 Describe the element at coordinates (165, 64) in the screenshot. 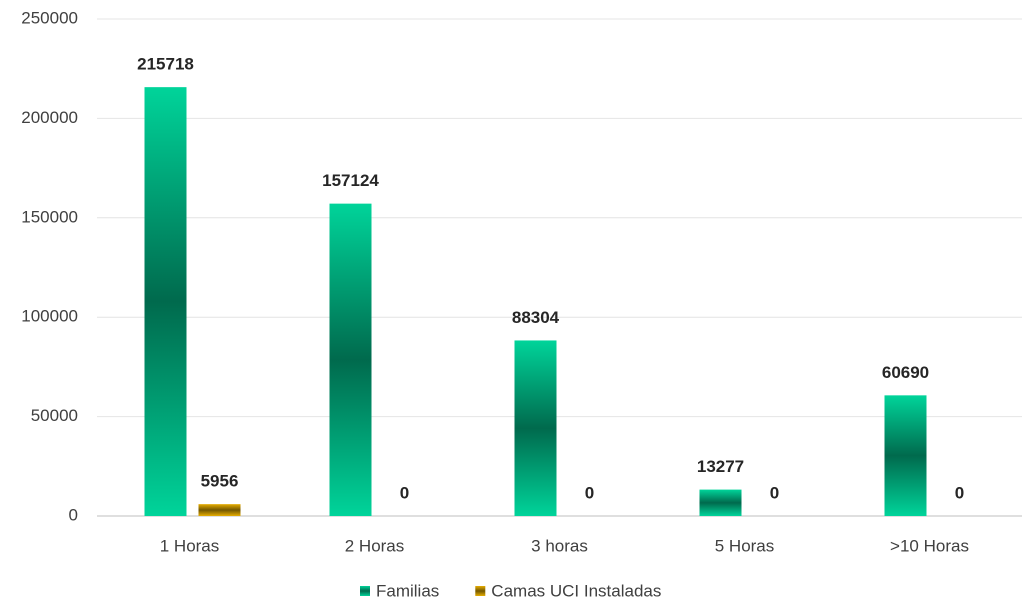

I see `value-label: 215718` at that location.